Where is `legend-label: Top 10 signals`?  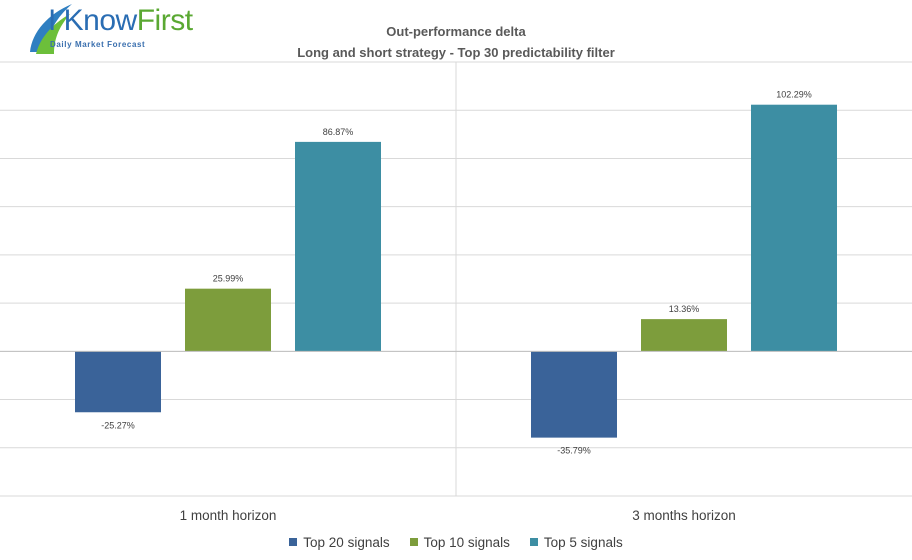
legend-label: Top 10 signals is located at coordinates (466, 542).